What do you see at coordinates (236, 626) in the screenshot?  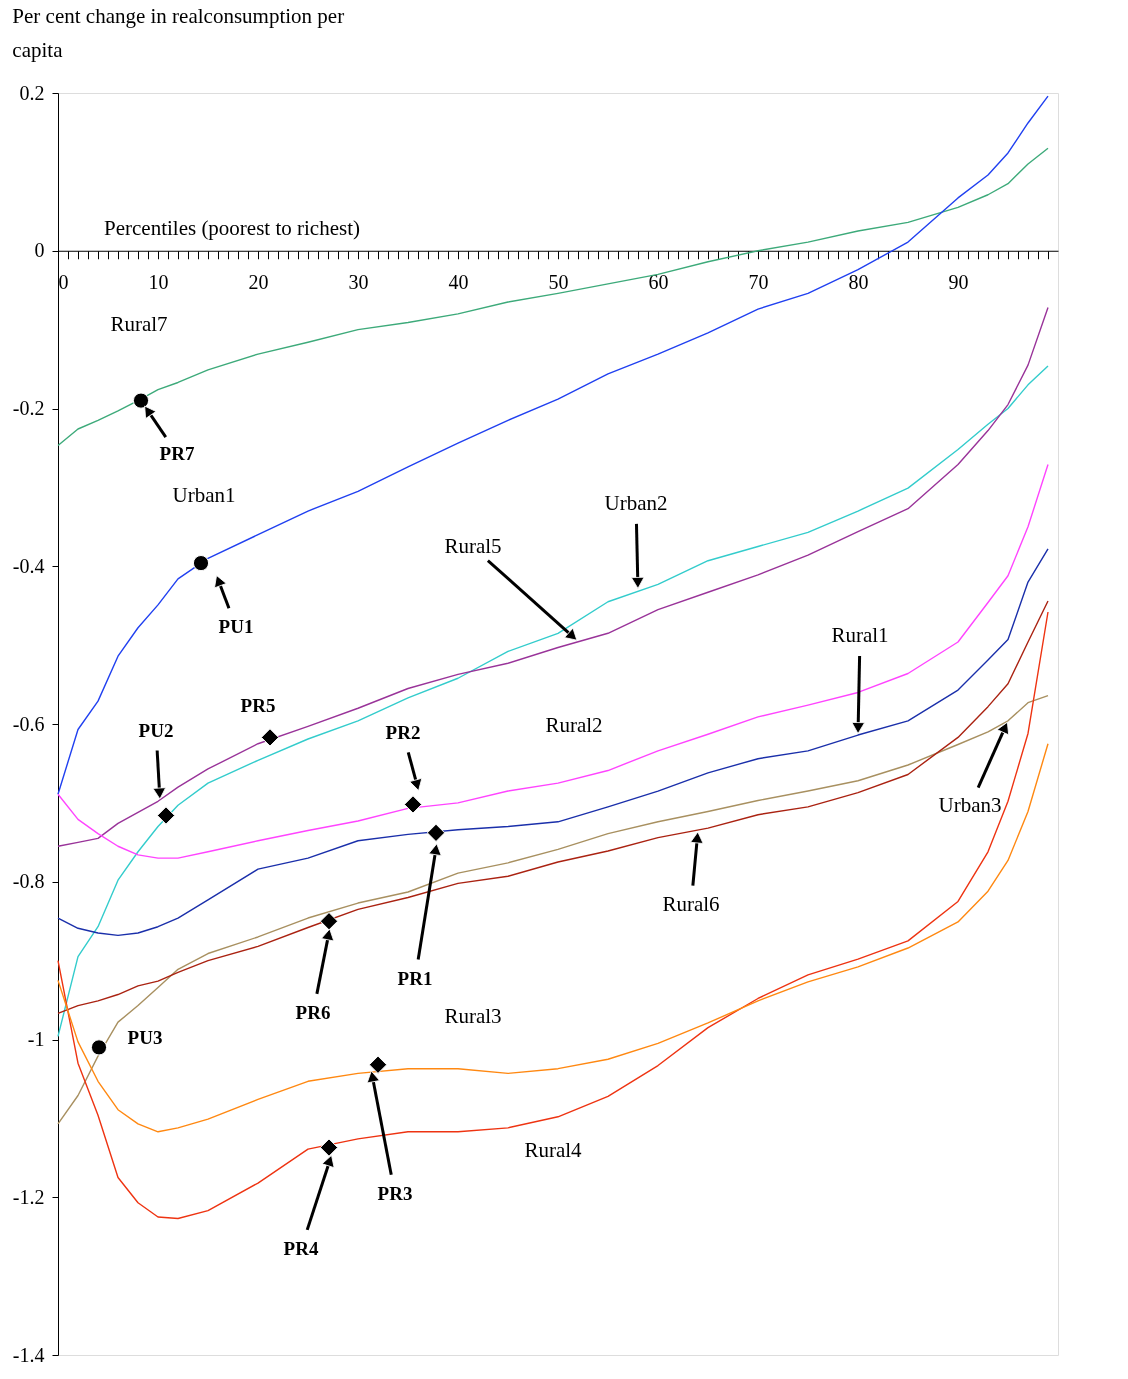 I see `annotation: PU1` at bounding box center [236, 626].